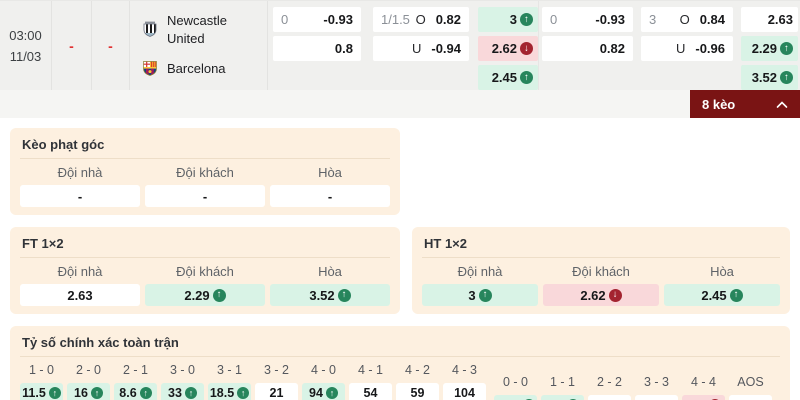 Image resolution: width=800 pixels, height=400 pixels. What do you see at coordinates (323, 391) in the screenshot?
I see `odds-cell: 94 ↑` at bounding box center [323, 391].